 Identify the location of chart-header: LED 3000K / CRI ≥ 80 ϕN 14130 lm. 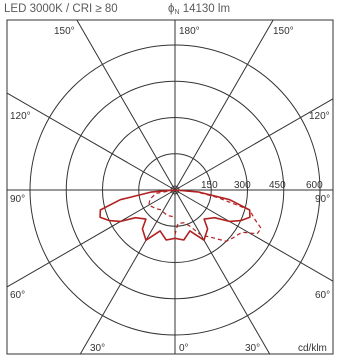
(170, 11).